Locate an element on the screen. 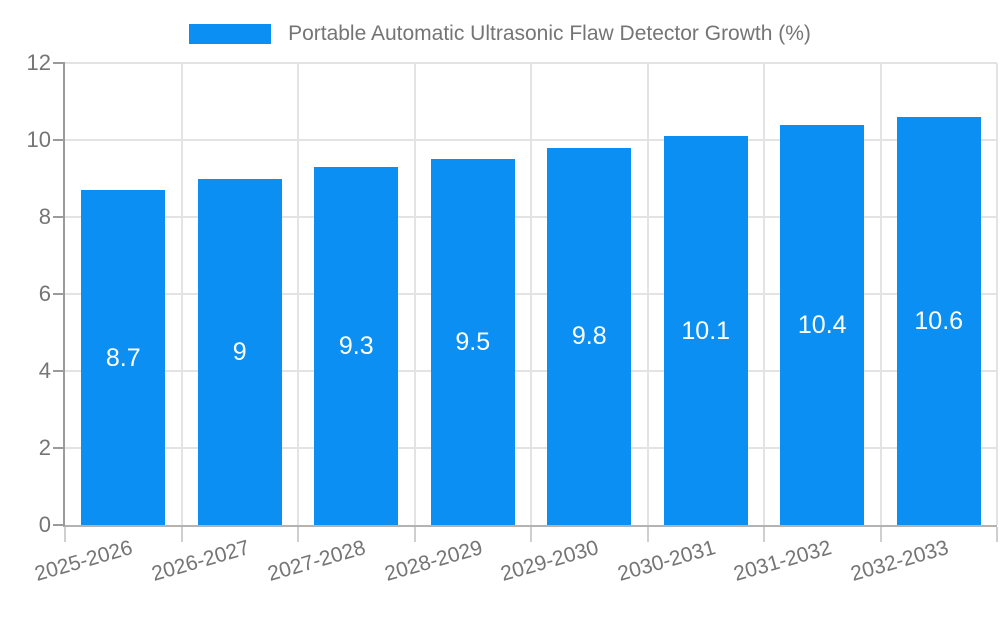 Image resolution: width=1000 pixels, height=619 pixels. legend-swatch is located at coordinates (230, 34).